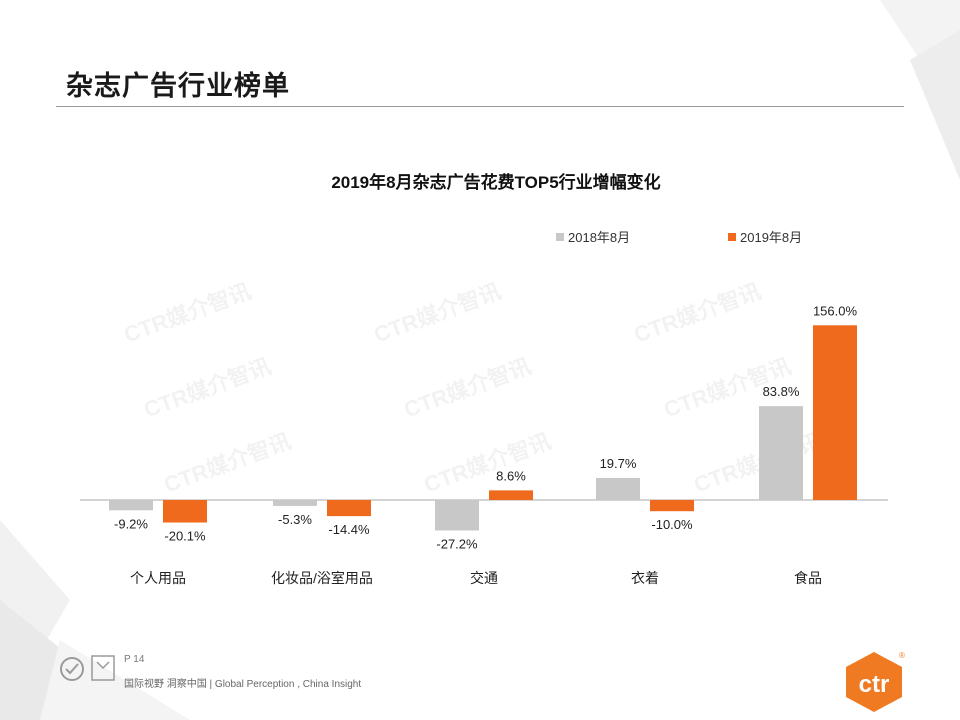 This screenshot has width=960, height=720. Describe the element at coordinates (902, 655) in the screenshot. I see `registered-mark: ®` at that location.